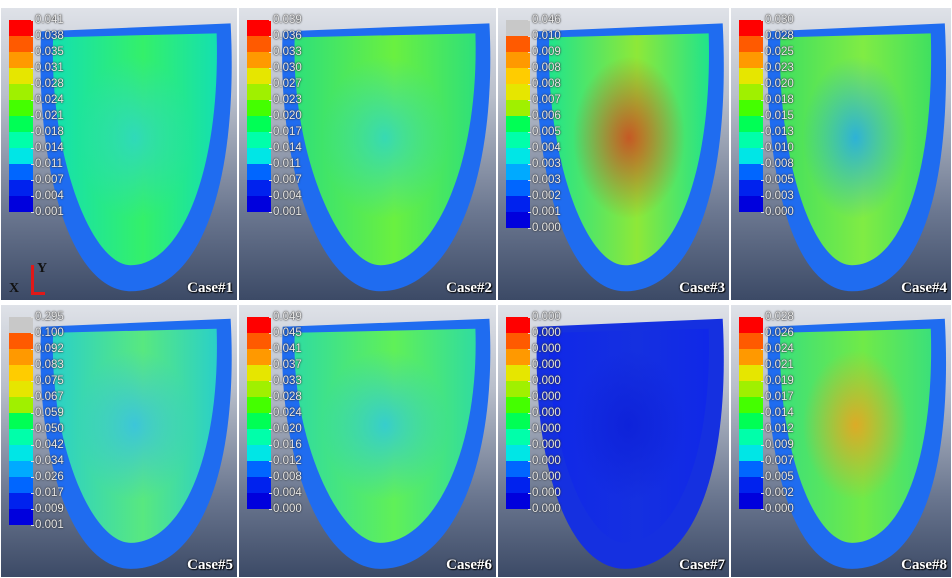 This screenshot has width=952, height=578. Describe the element at coordinates (47, 365) in the screenshot. I see `legend-tick-label: 0.083` at that location.